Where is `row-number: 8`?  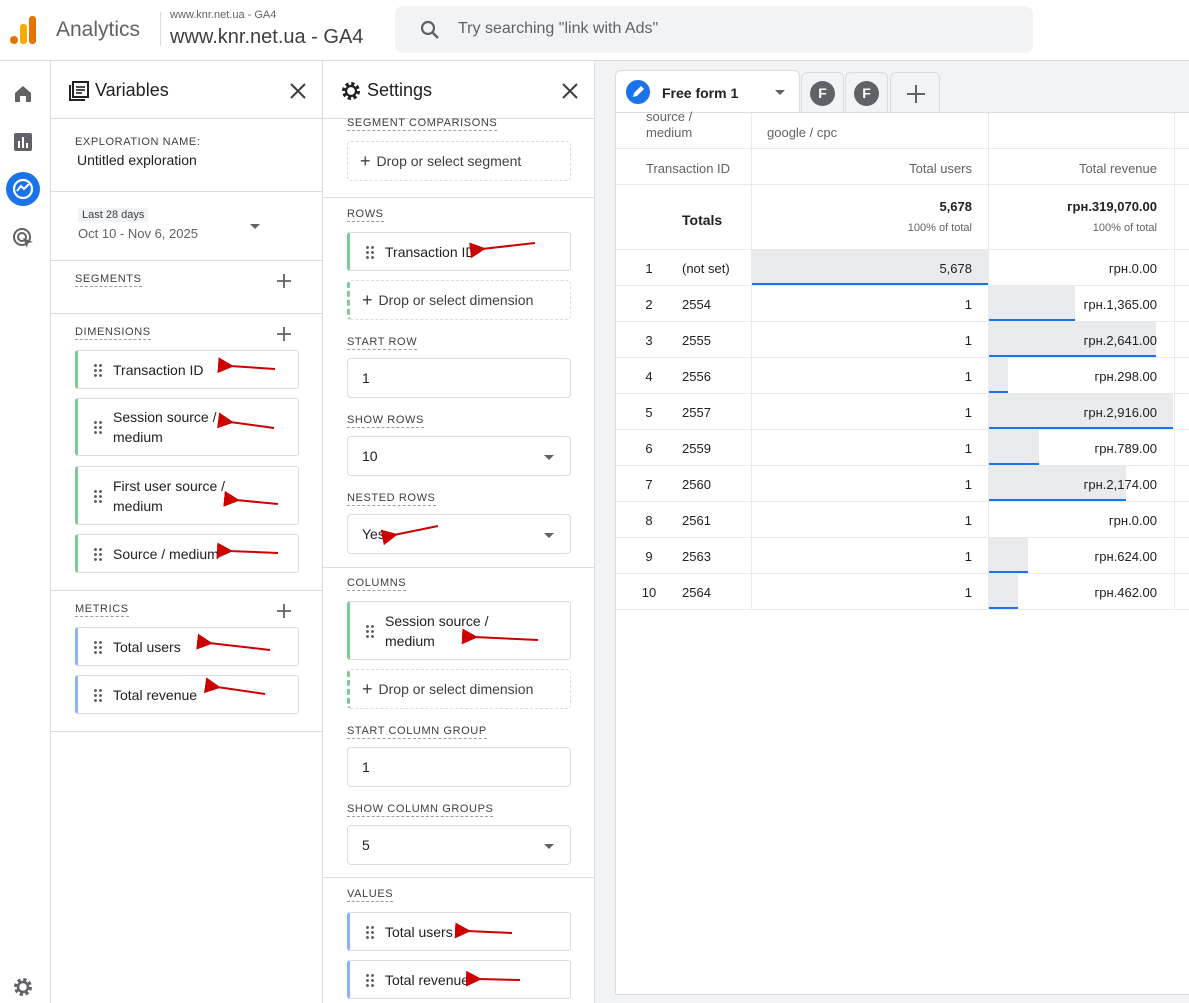
row-number: 8 is located at coordinates (649, 520).